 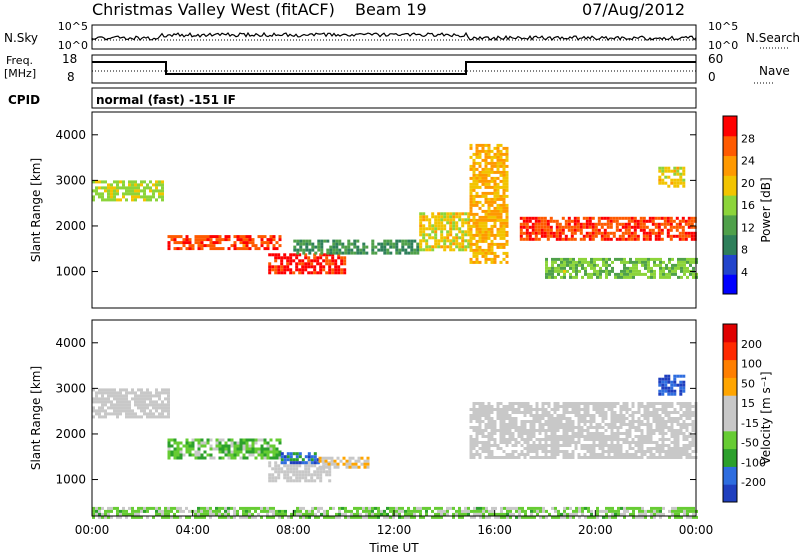 I want to click on colorbar-tick-label: 28, so click(x=748, y=138).